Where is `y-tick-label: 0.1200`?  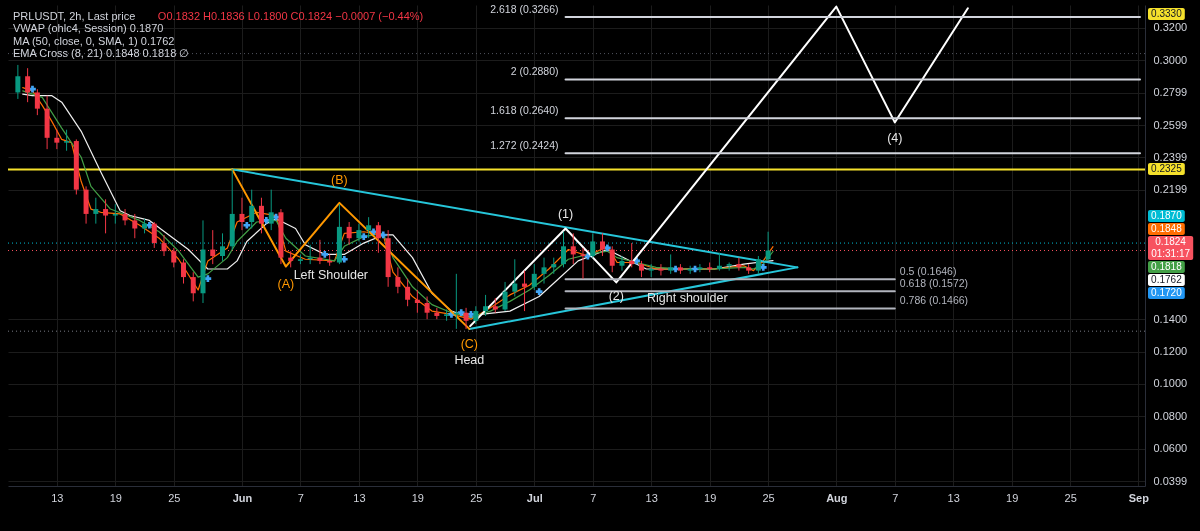
y-tick-label: 0.1200 is located at coordinates (1170, 351).